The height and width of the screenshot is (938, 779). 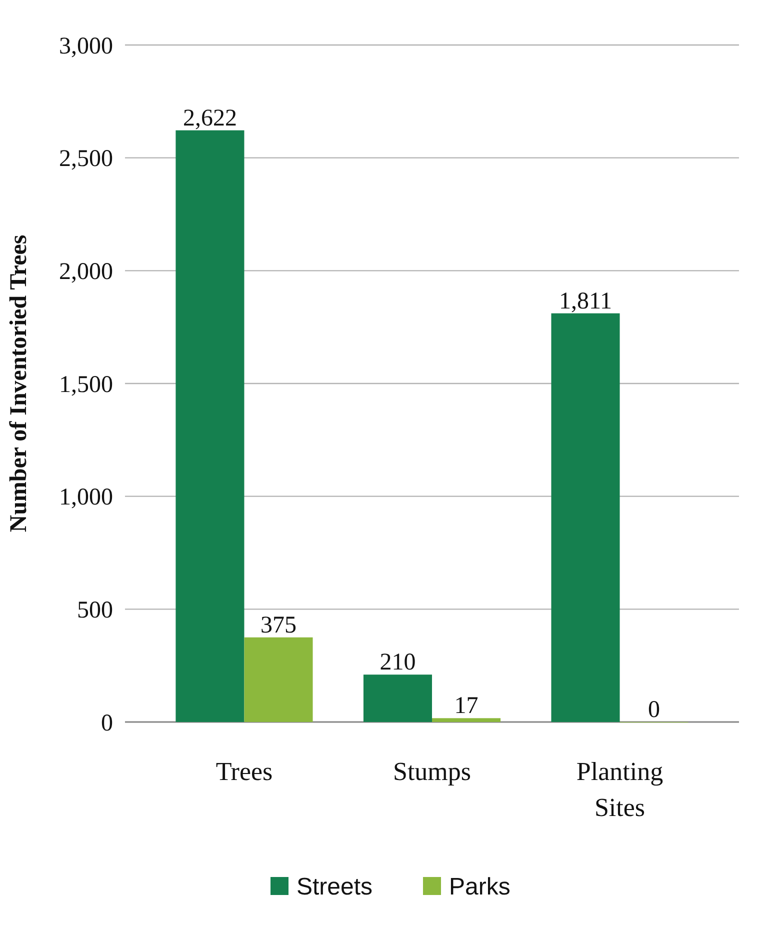 What do you see at coordinates (620, 789) in the screenshot?
I see `x-tick-label: Planting Sites` at bounding box center [620, 789].